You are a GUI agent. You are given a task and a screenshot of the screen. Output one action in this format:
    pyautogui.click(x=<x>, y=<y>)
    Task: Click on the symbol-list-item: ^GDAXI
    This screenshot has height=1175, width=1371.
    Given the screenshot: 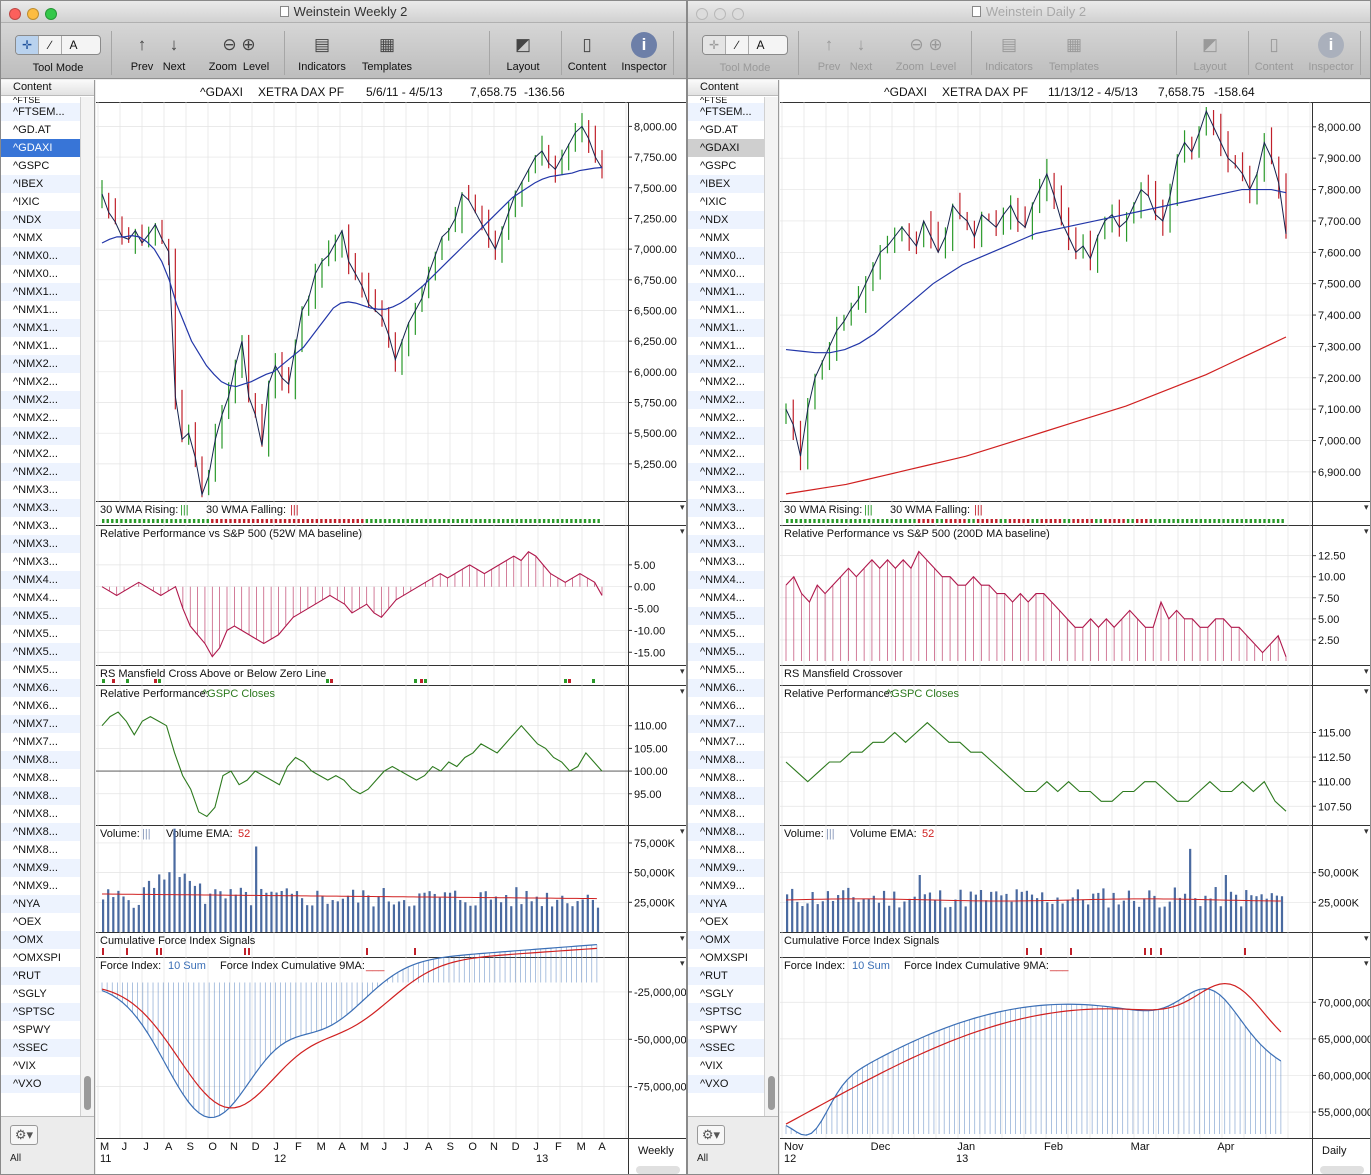 What is the action you would take?
    pyautogui.click(x=726, y=148)
    